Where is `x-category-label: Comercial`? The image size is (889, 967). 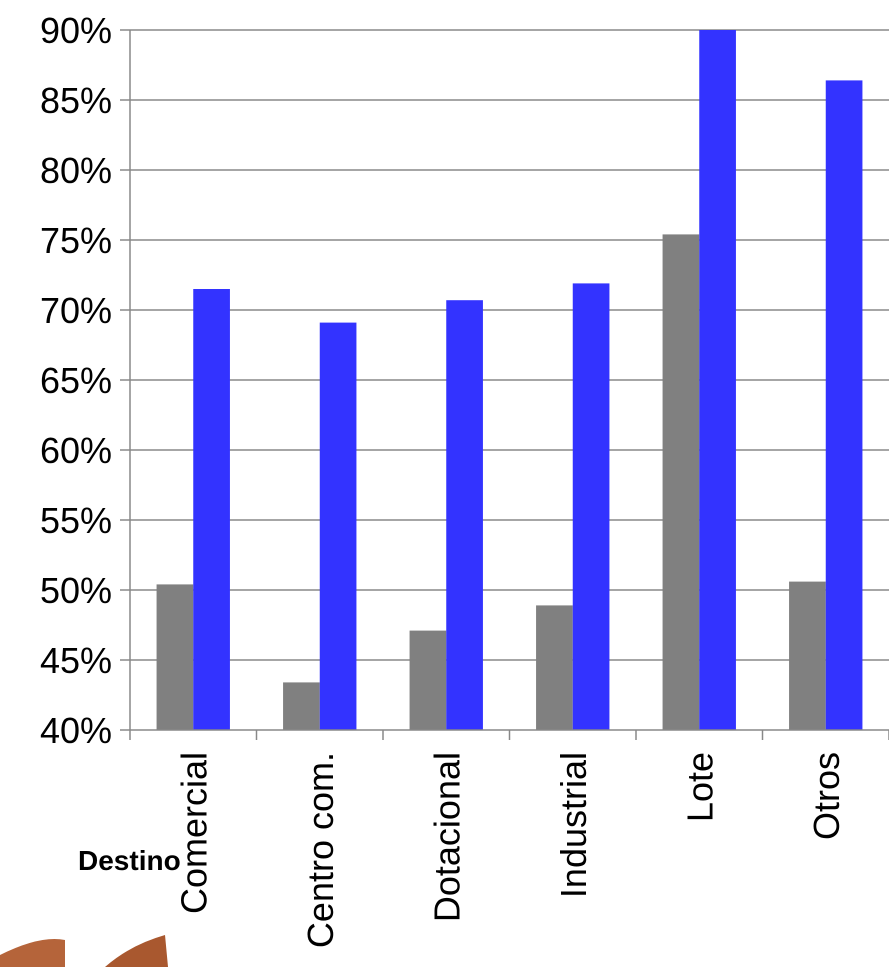
x-category-label: Comercial is located at coordinates (193, 833).